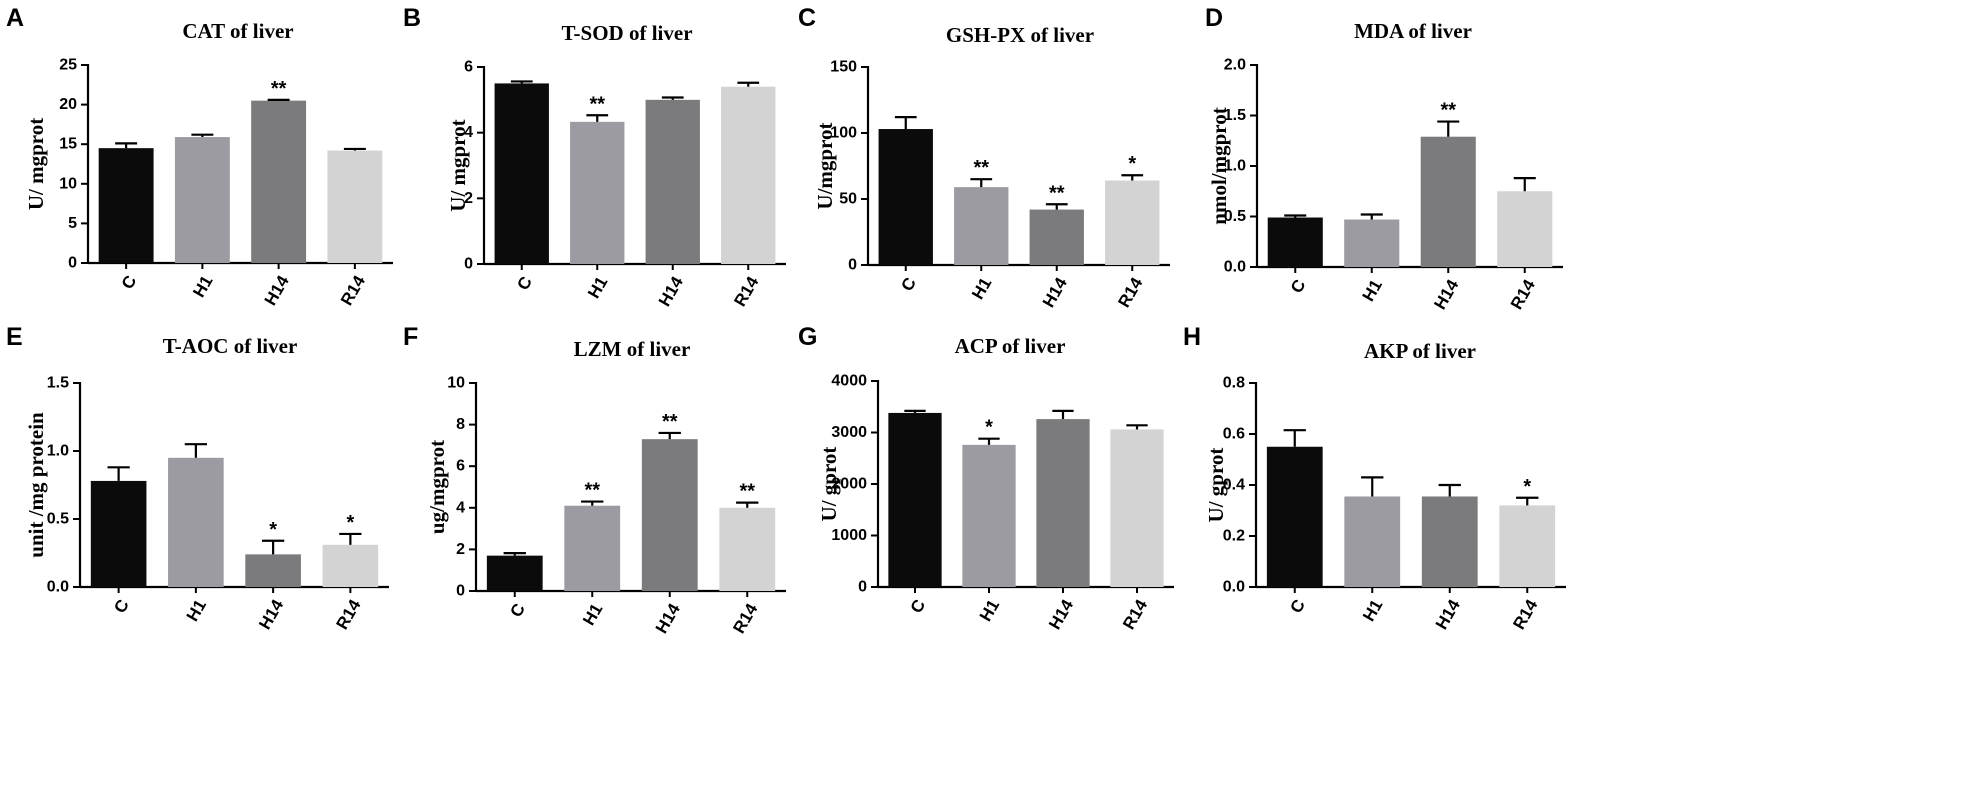  What do you see at coordinates (14, 337) in the screenshot?
I see `panel-letter: E` at bounding box center [14, 337].